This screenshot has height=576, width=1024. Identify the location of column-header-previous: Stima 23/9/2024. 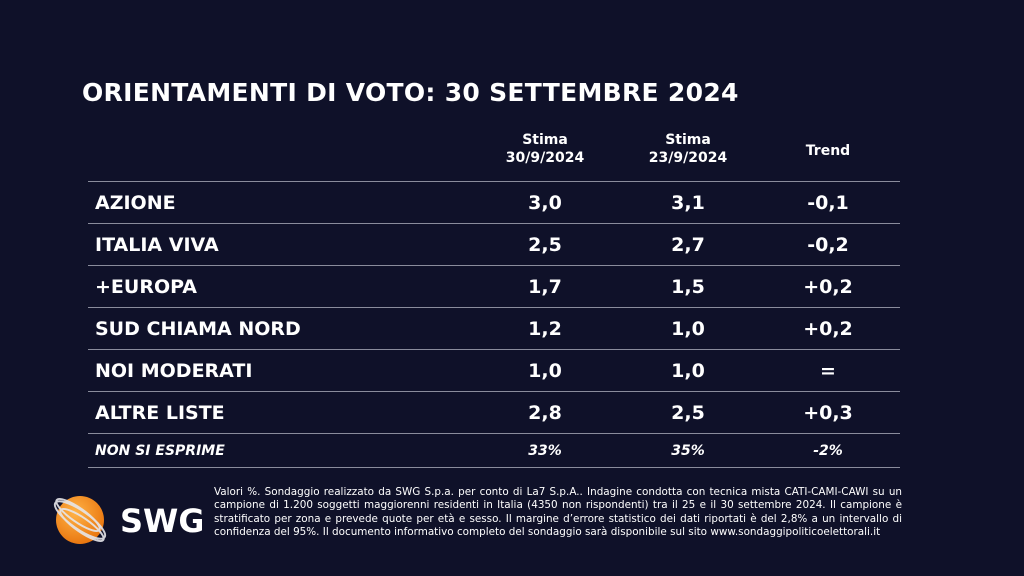
(688, 149).